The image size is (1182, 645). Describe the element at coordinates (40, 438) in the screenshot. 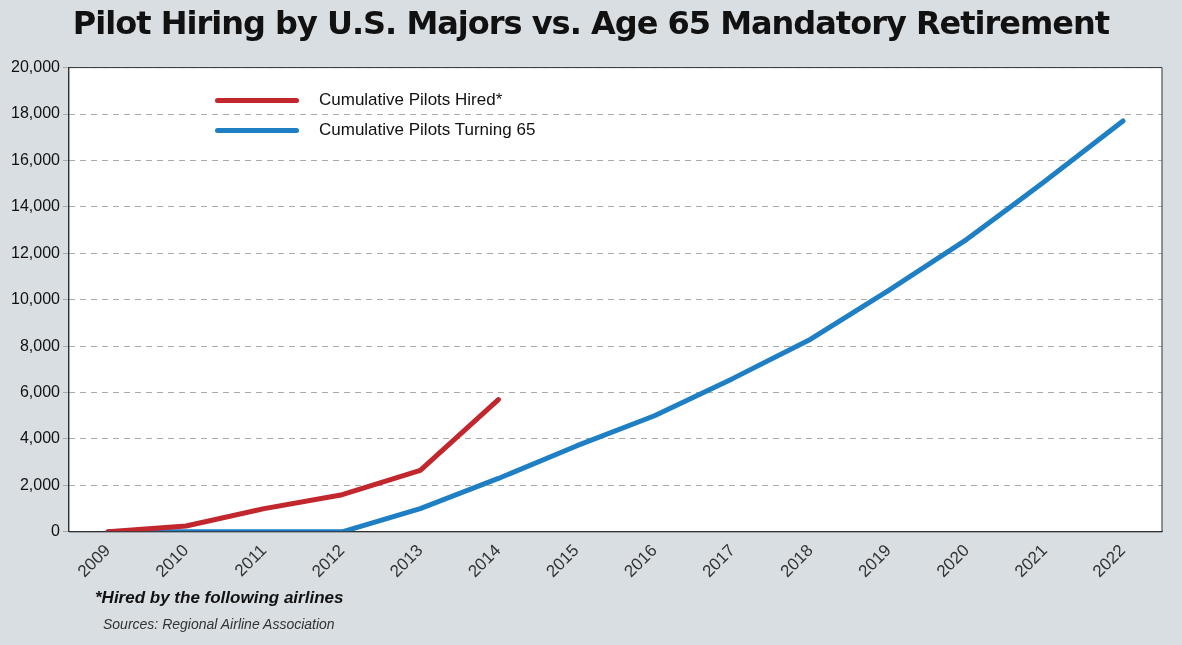

I see `y-tick-label: 4,000` at that location.